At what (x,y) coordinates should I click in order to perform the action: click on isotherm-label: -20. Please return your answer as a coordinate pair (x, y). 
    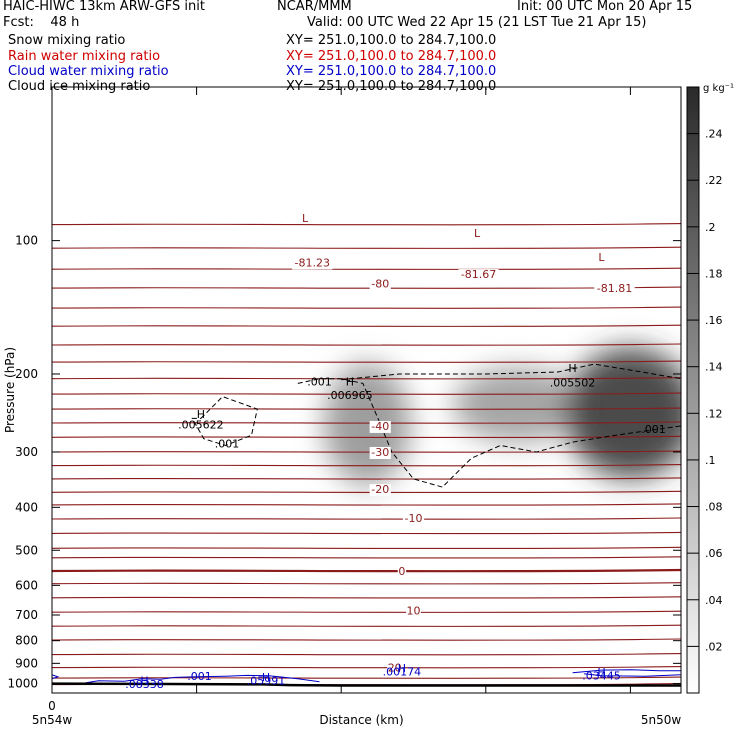
    Looking at the image, I should click on (380, 489).